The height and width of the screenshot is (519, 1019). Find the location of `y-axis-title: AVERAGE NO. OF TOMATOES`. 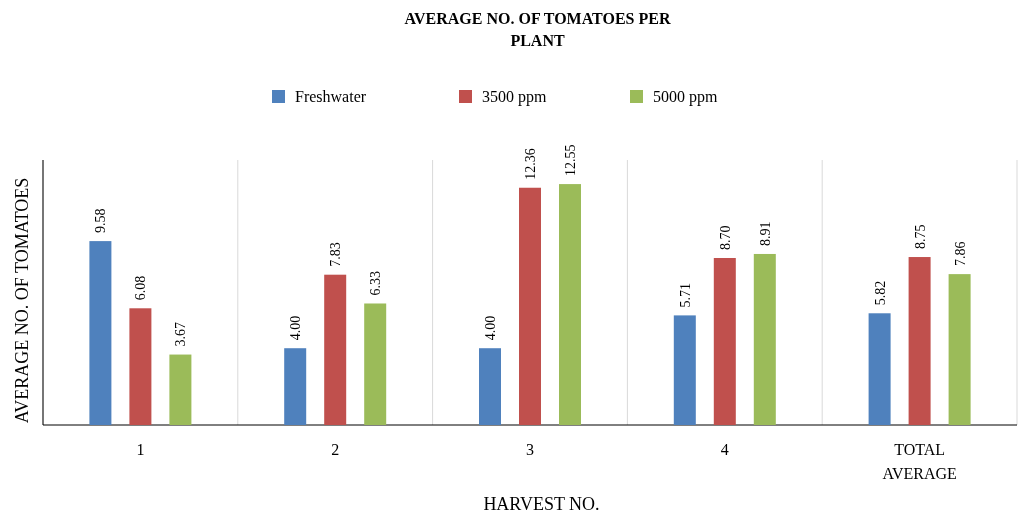

y-axis-title: AVERAGE NO. OF TOMATOES is located at coordinates (22, 300).